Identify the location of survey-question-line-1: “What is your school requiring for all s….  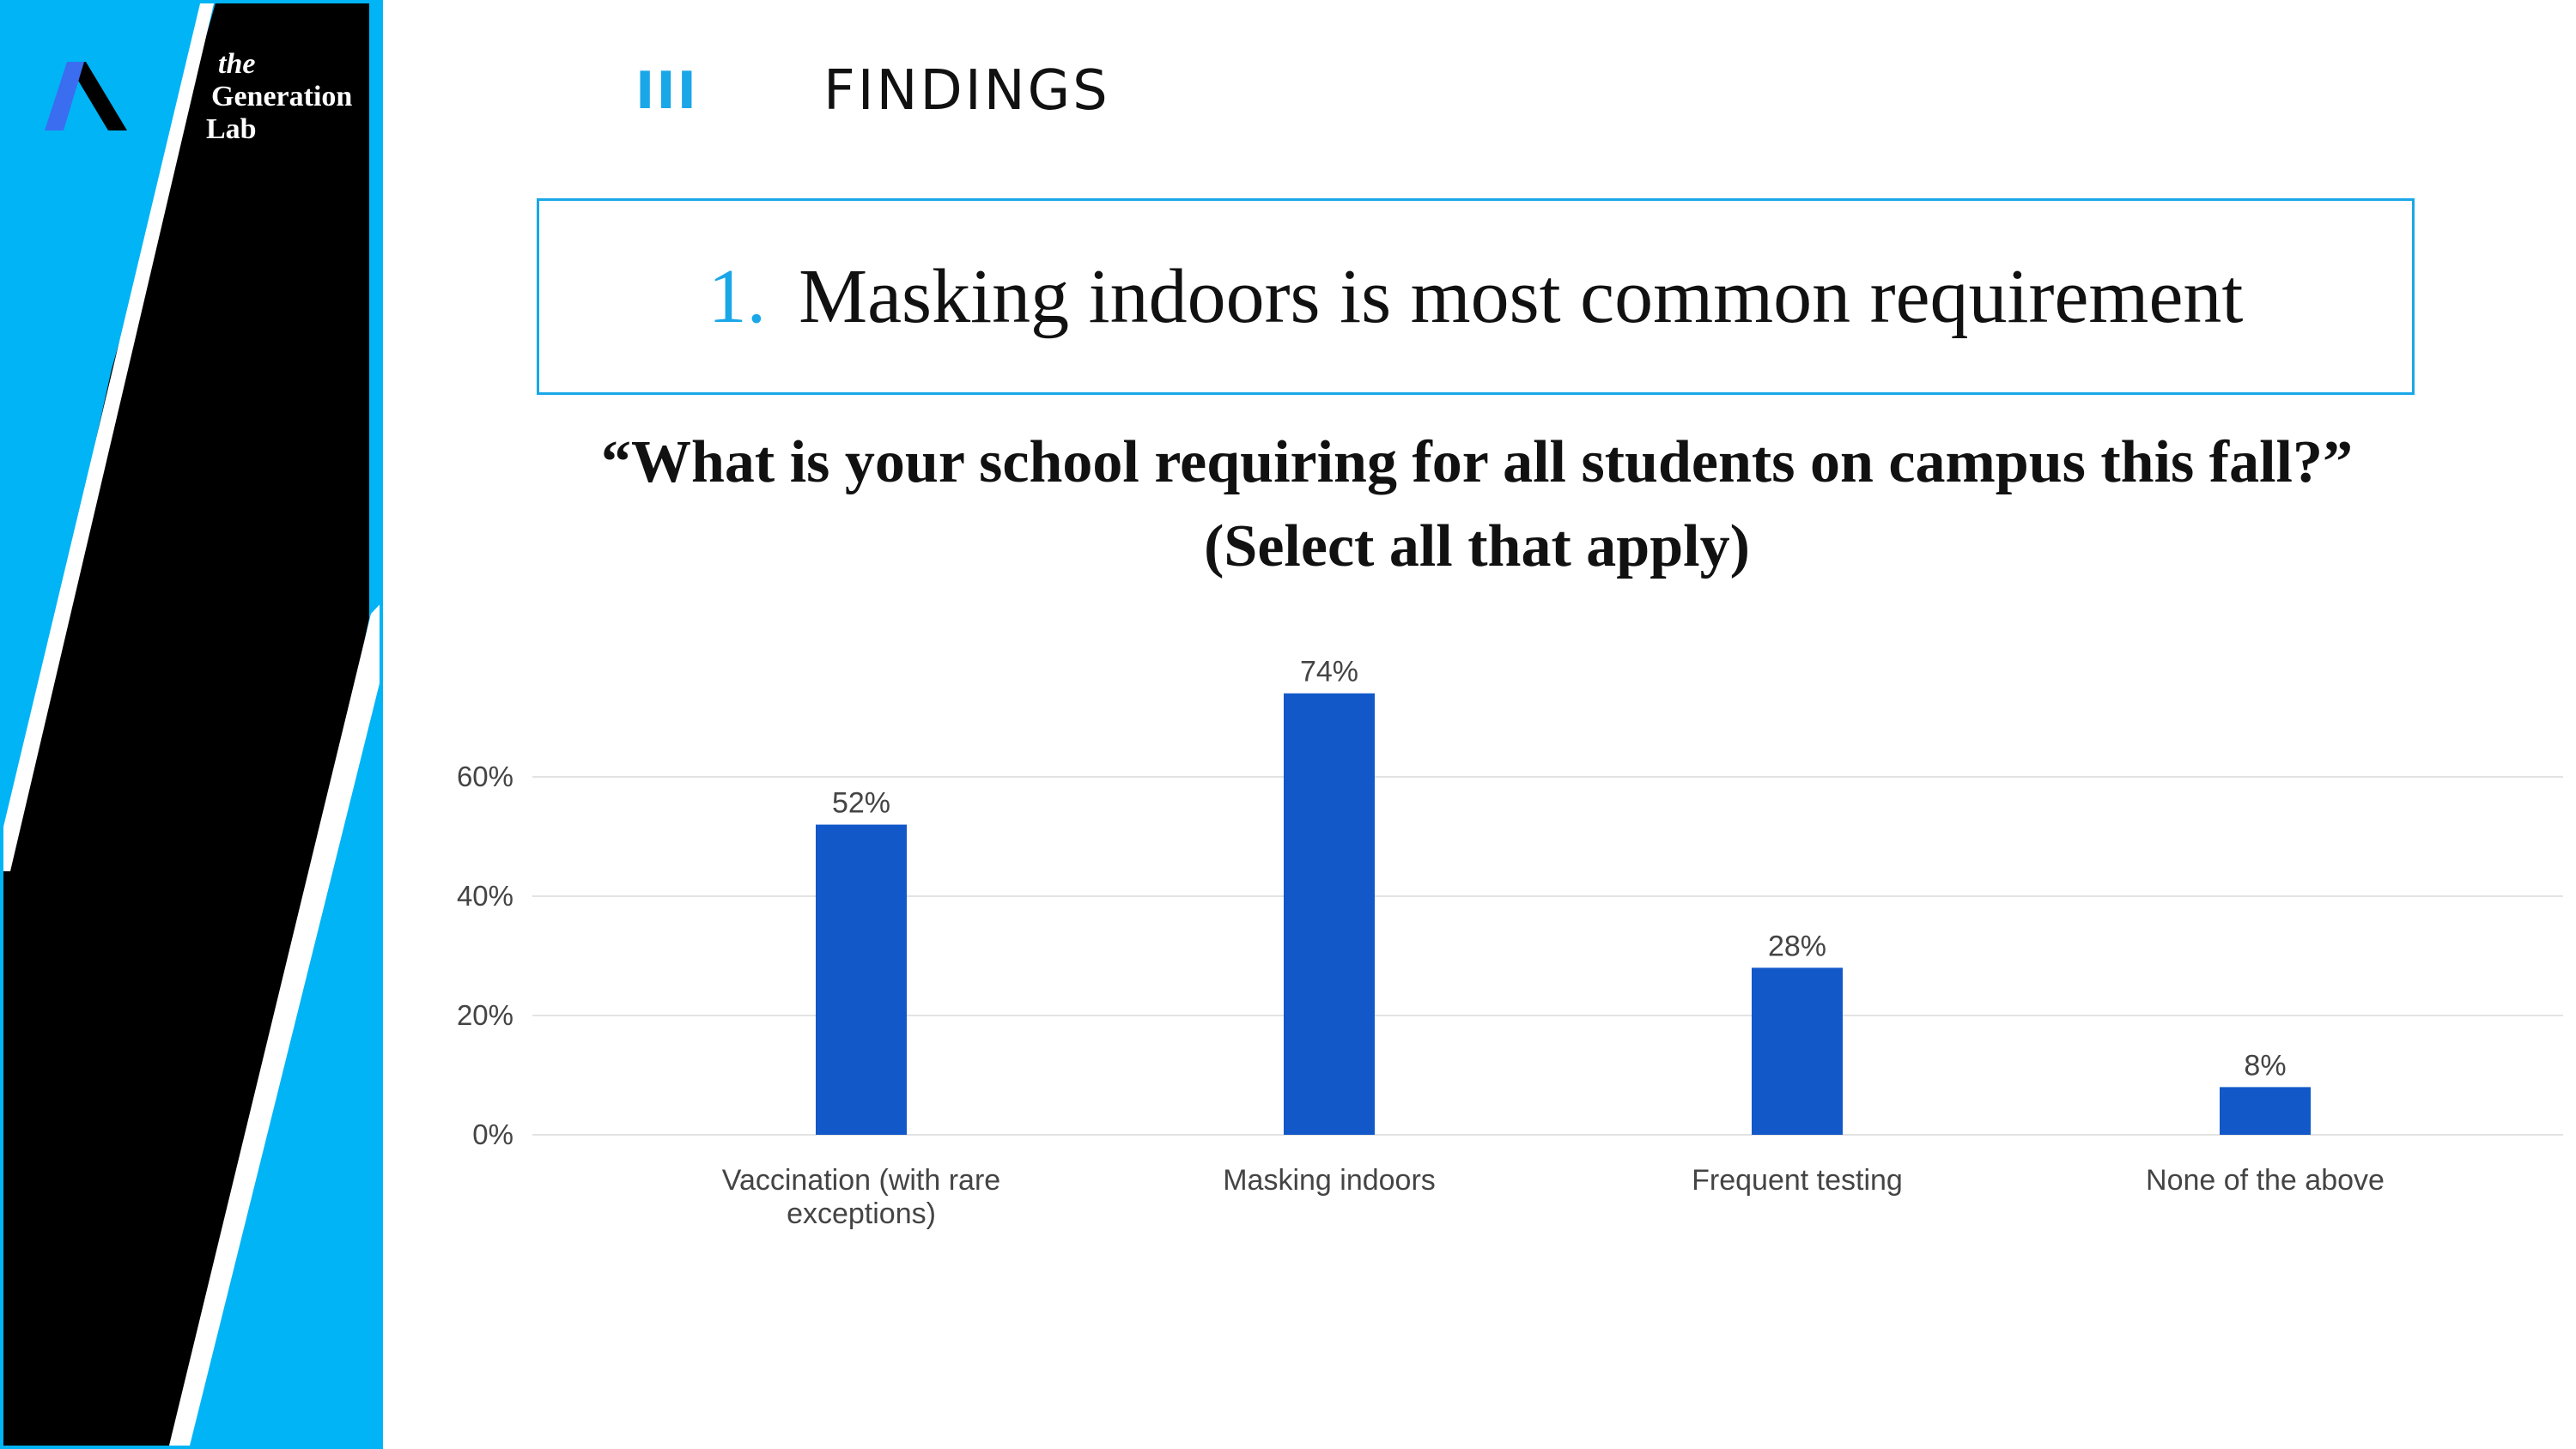
(1477, 462).